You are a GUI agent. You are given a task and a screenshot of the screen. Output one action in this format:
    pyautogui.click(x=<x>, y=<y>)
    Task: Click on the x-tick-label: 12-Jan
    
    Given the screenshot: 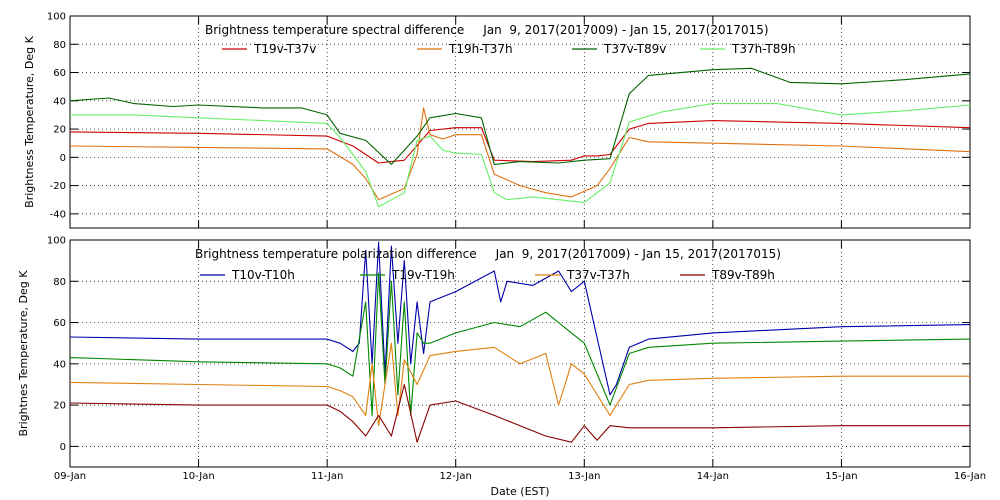 What is the action you would take?
    pyautogui.click(x=456, y=476)
    